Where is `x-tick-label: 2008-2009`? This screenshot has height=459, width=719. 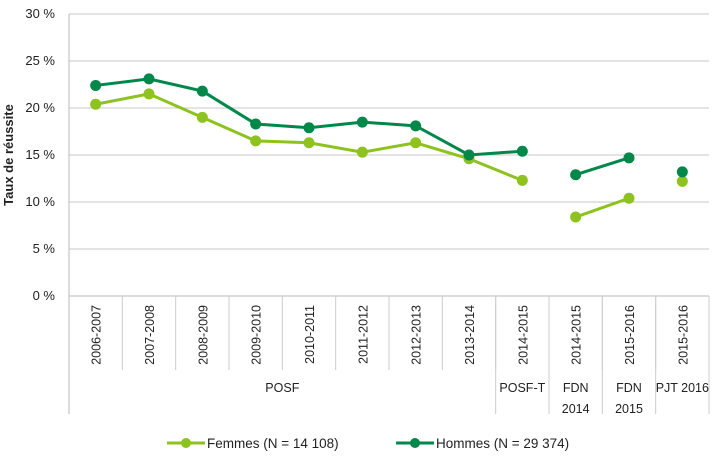
x-tick-label: 2008-2009 is located at coordinates (203, 335).